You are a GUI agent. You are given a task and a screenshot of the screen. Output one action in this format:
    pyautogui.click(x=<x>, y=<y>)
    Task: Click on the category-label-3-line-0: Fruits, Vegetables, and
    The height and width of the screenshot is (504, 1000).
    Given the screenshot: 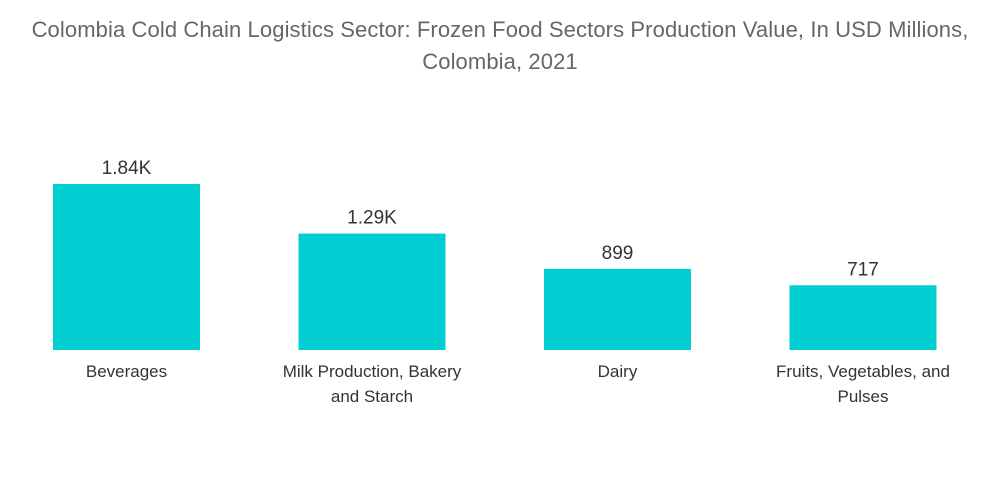 What is the action you would take?
    pyautogui.click(x=863, y=371)
    